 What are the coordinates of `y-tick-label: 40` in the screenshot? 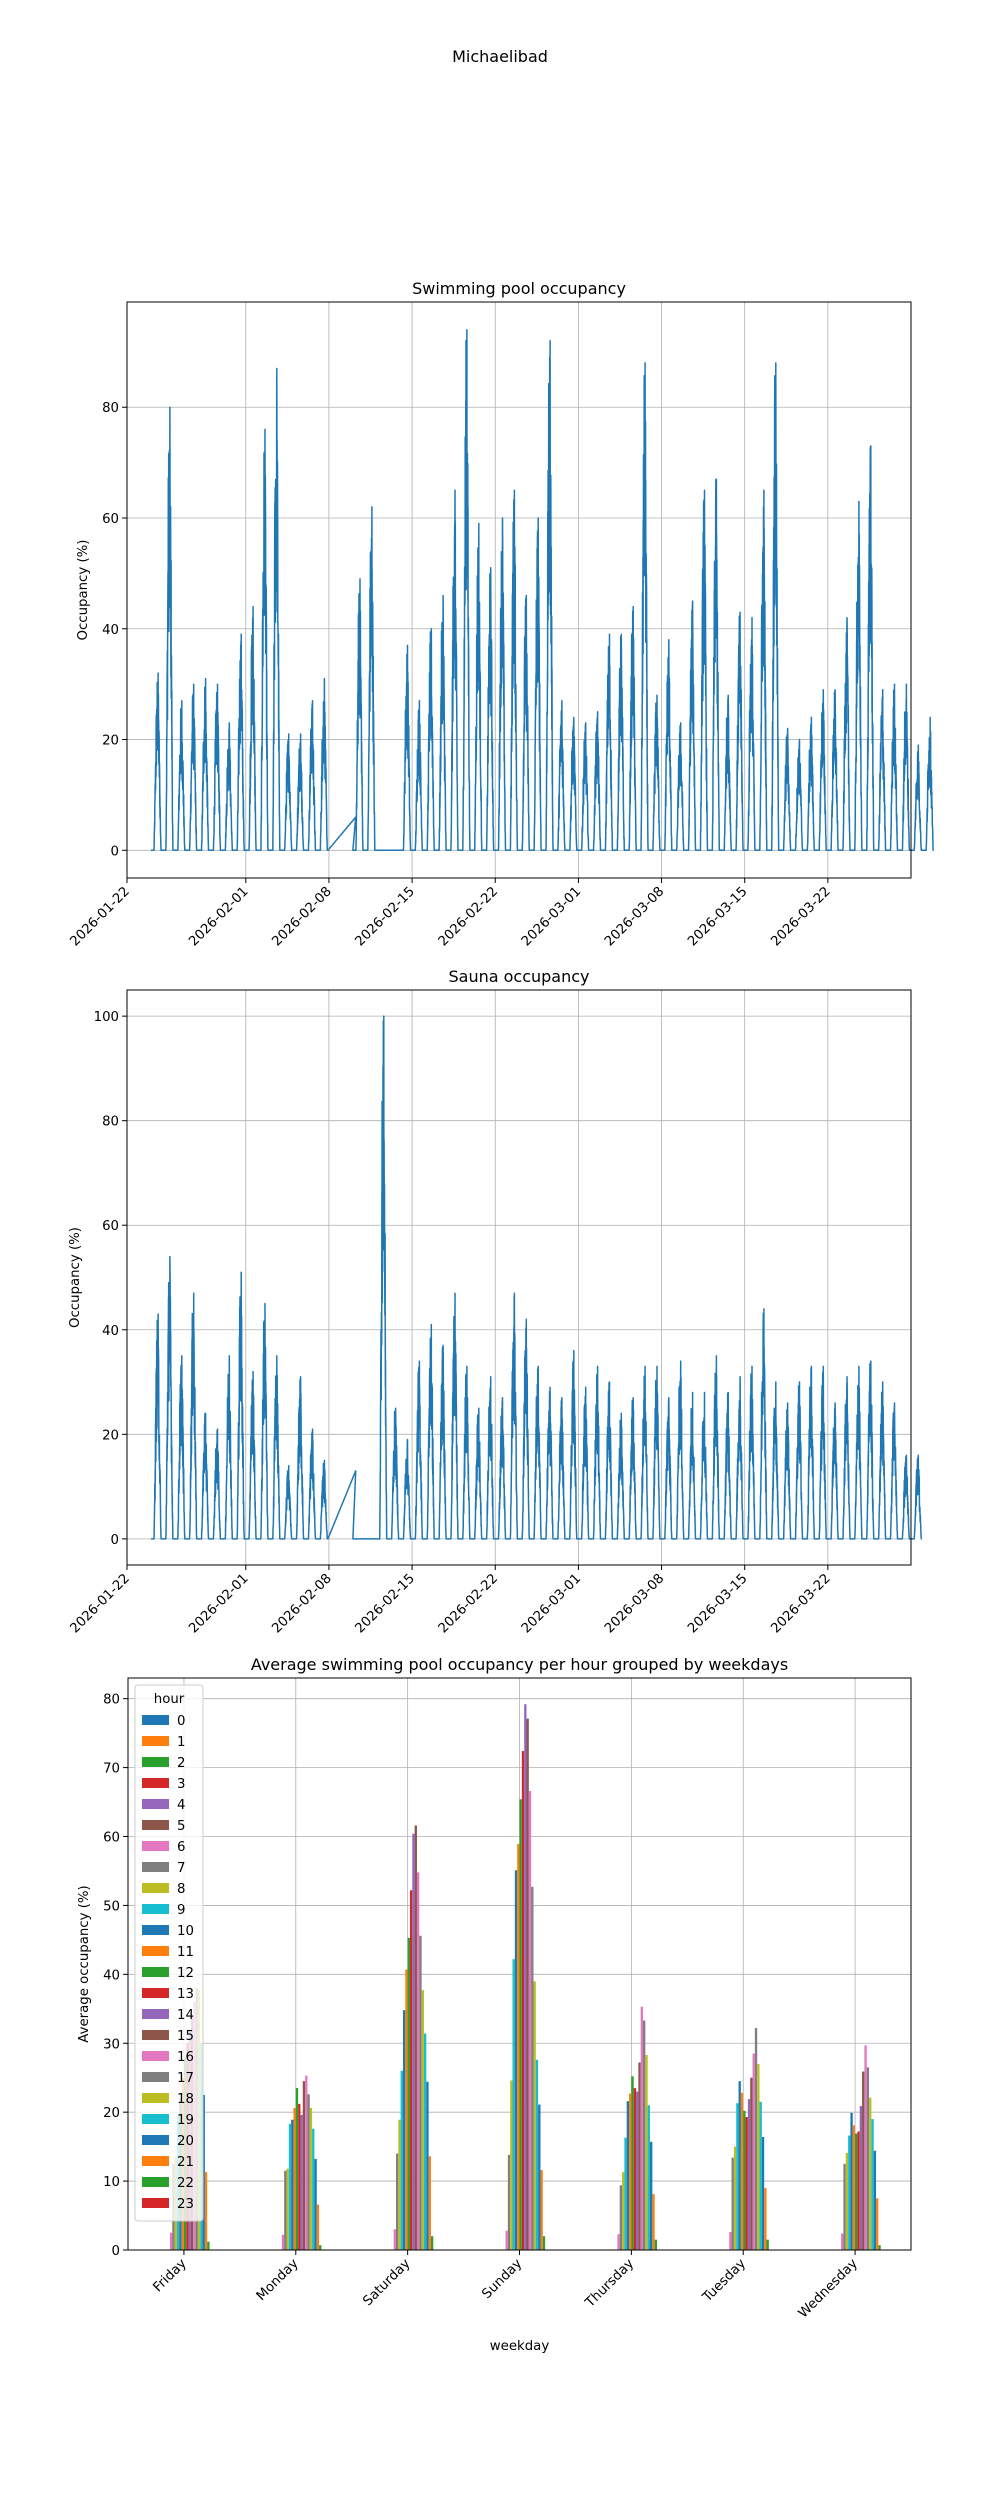 It's located at (111, 1975).